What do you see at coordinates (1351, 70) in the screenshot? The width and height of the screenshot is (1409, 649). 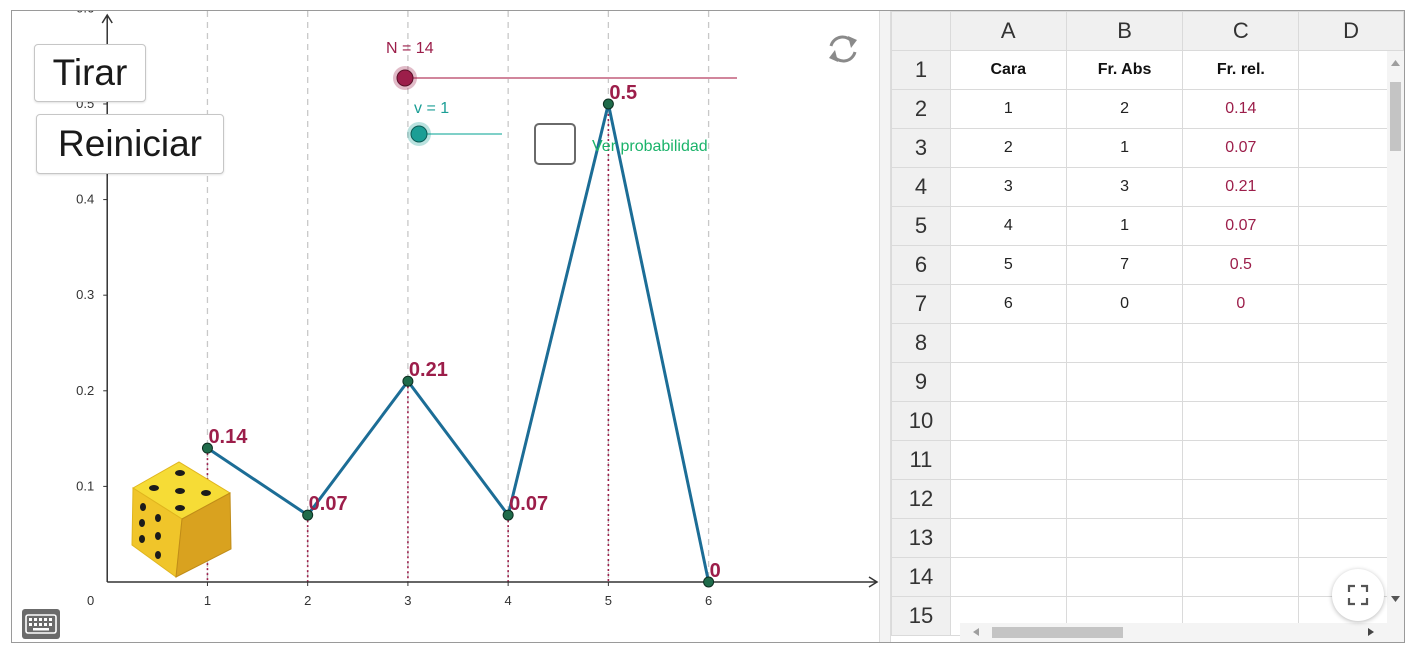 I see `cell-d1` at bounding box center [1351, 70].